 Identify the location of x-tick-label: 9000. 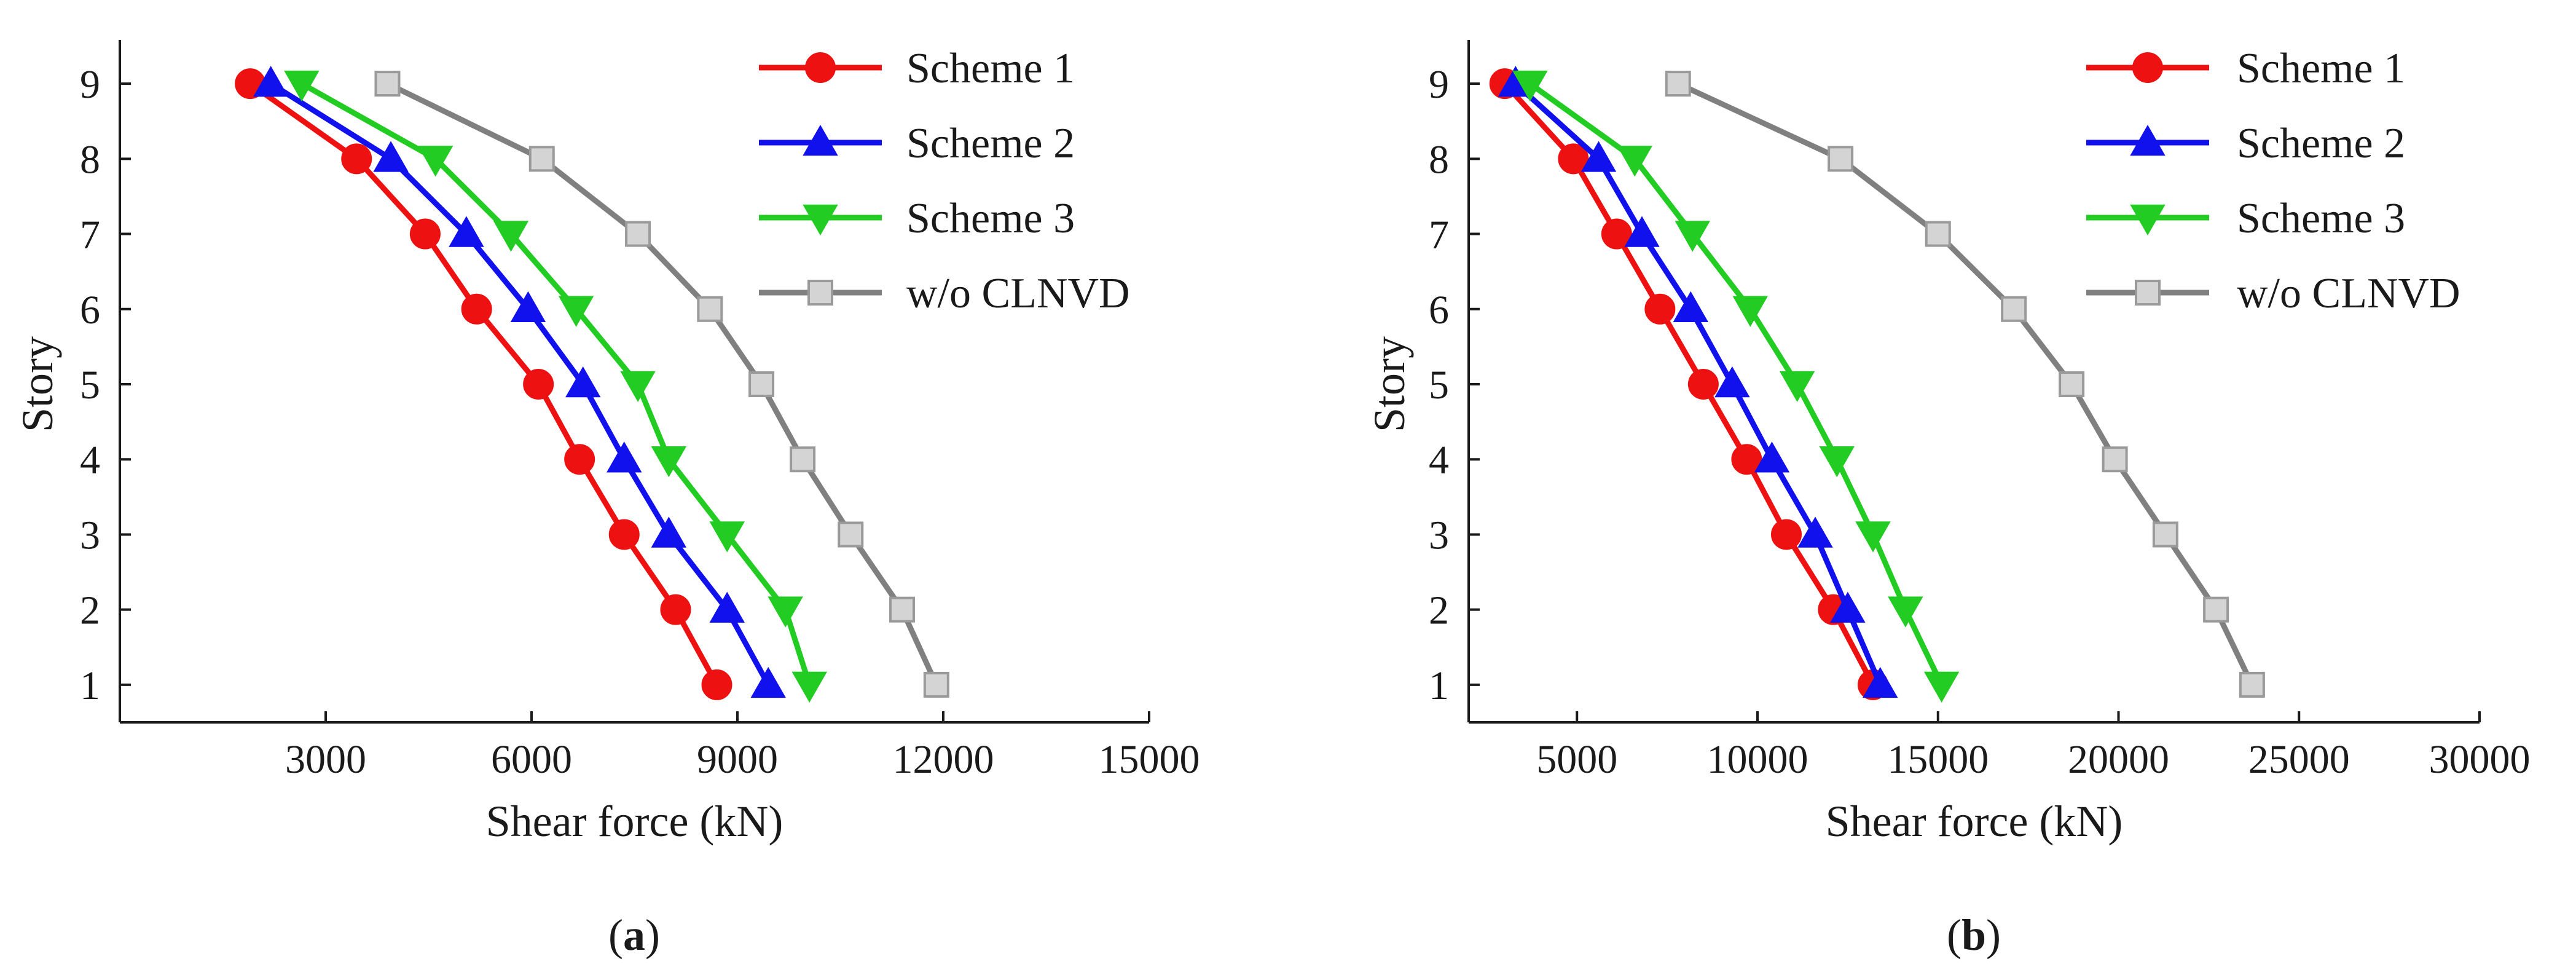
(737, 759).